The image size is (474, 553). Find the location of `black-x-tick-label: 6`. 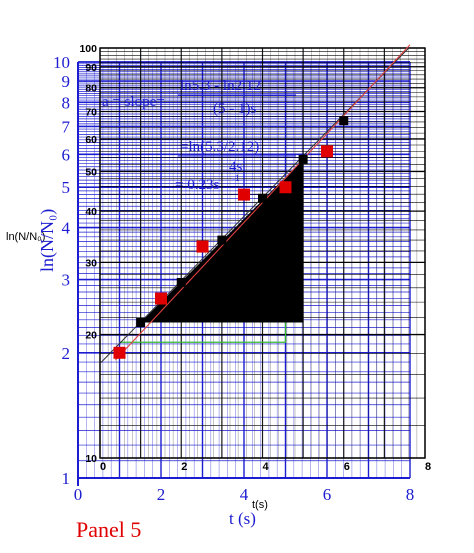

black-x-tick-label: 6 is located at coordinates (347, 467).